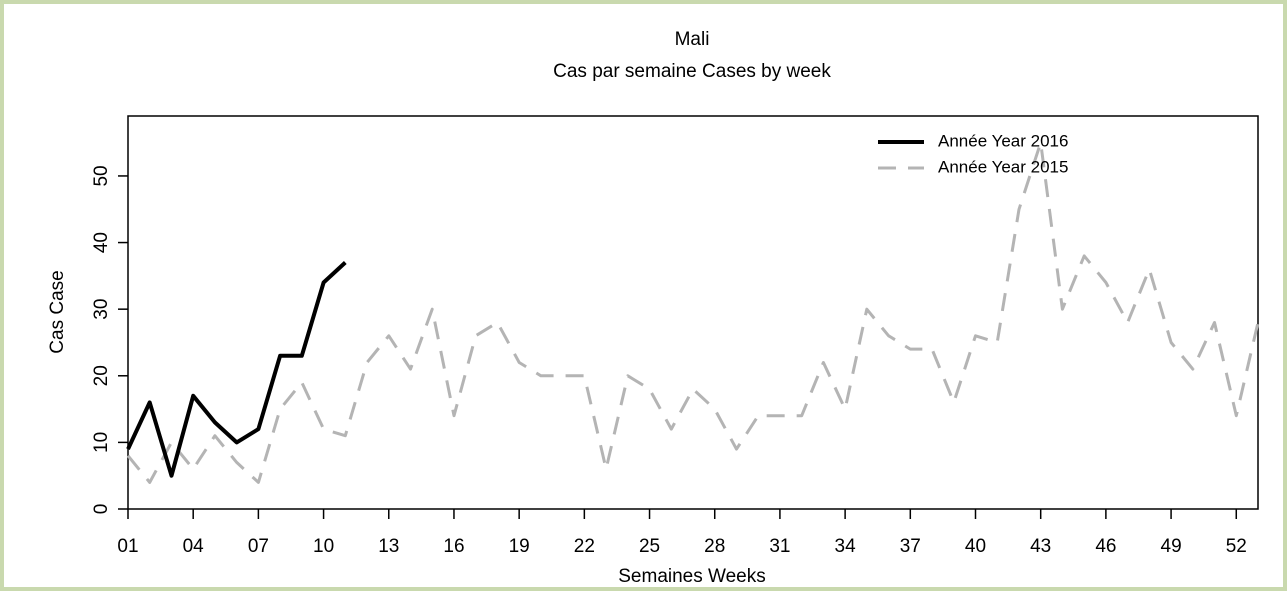 The width and height of the screenshot is (1287, 591). What do you see at coordinates (975, 546) in the screenshot?
I see `x-tick-label: 40` at bounding box center [975, 546].